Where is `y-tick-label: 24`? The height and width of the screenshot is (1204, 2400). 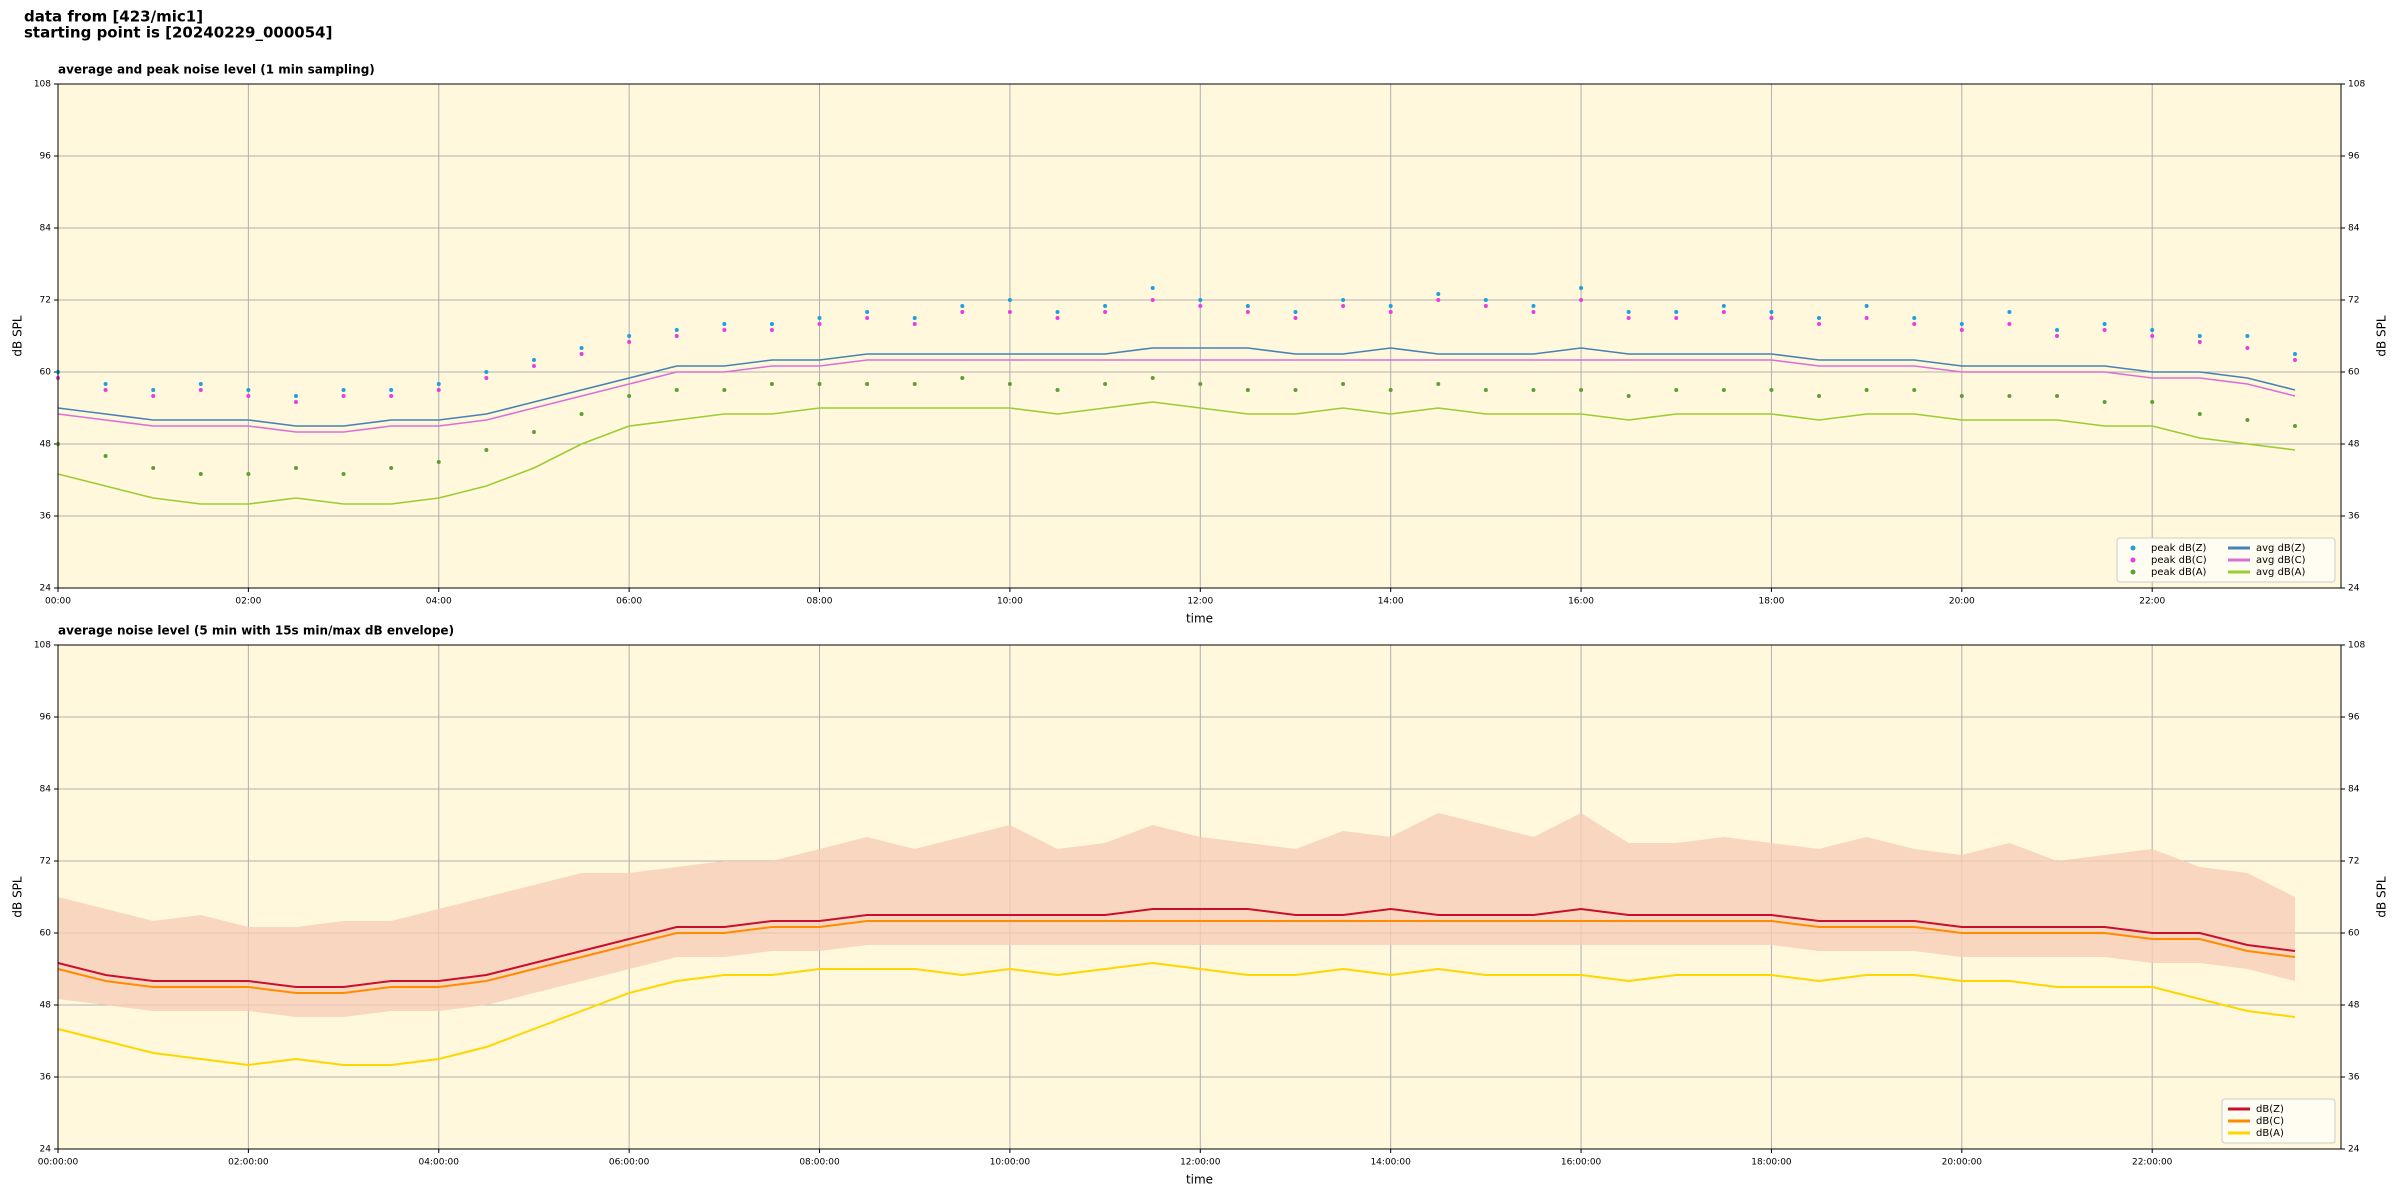
y-tick-label: 24 is located at coordinates (46, 589).